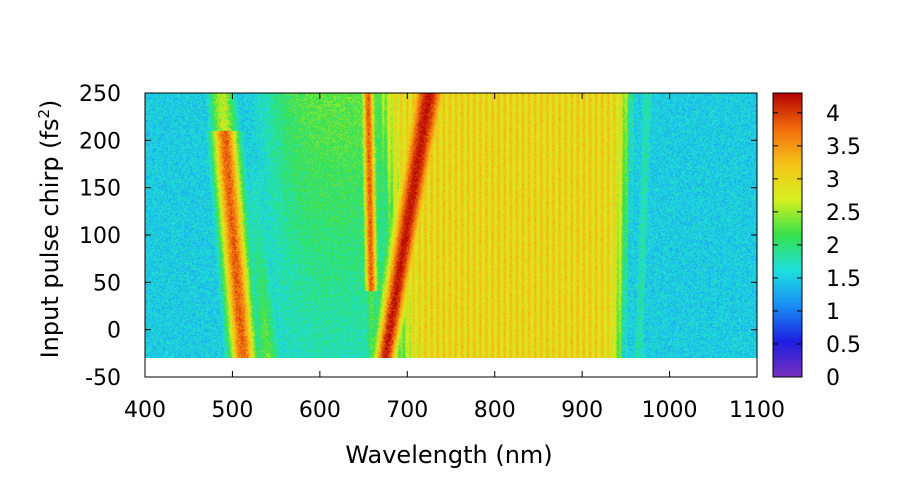 This screenshot has width=900, height=500. Describe the element at coordinates (107, 283) in the screenshot. I see `y-tick-label: 50` at that location.